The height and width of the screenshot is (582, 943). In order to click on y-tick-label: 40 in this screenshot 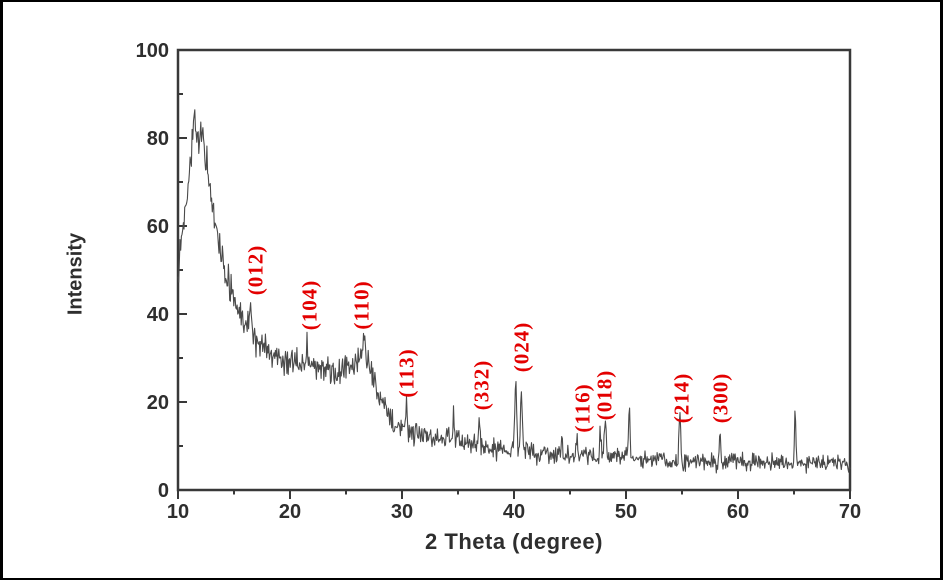, I will do `click(158, 315)`.